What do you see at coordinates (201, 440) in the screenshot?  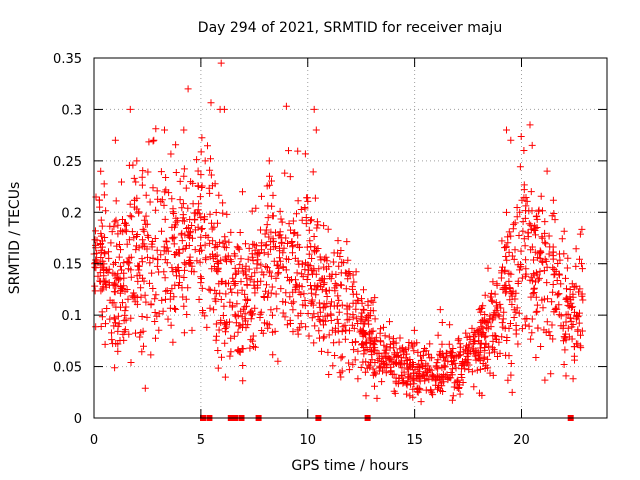 I see `x-tick-label: 5` at bounding box center [201, 440].